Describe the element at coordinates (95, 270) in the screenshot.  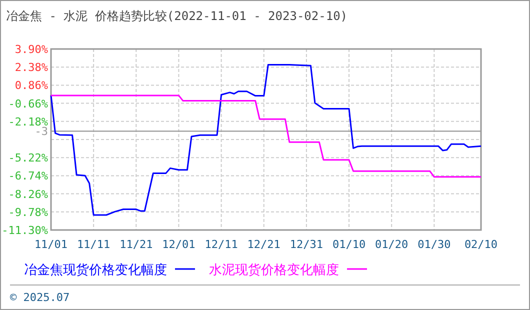
I see `legend-label: 冶金焦现货价格变化幅度` at that location.